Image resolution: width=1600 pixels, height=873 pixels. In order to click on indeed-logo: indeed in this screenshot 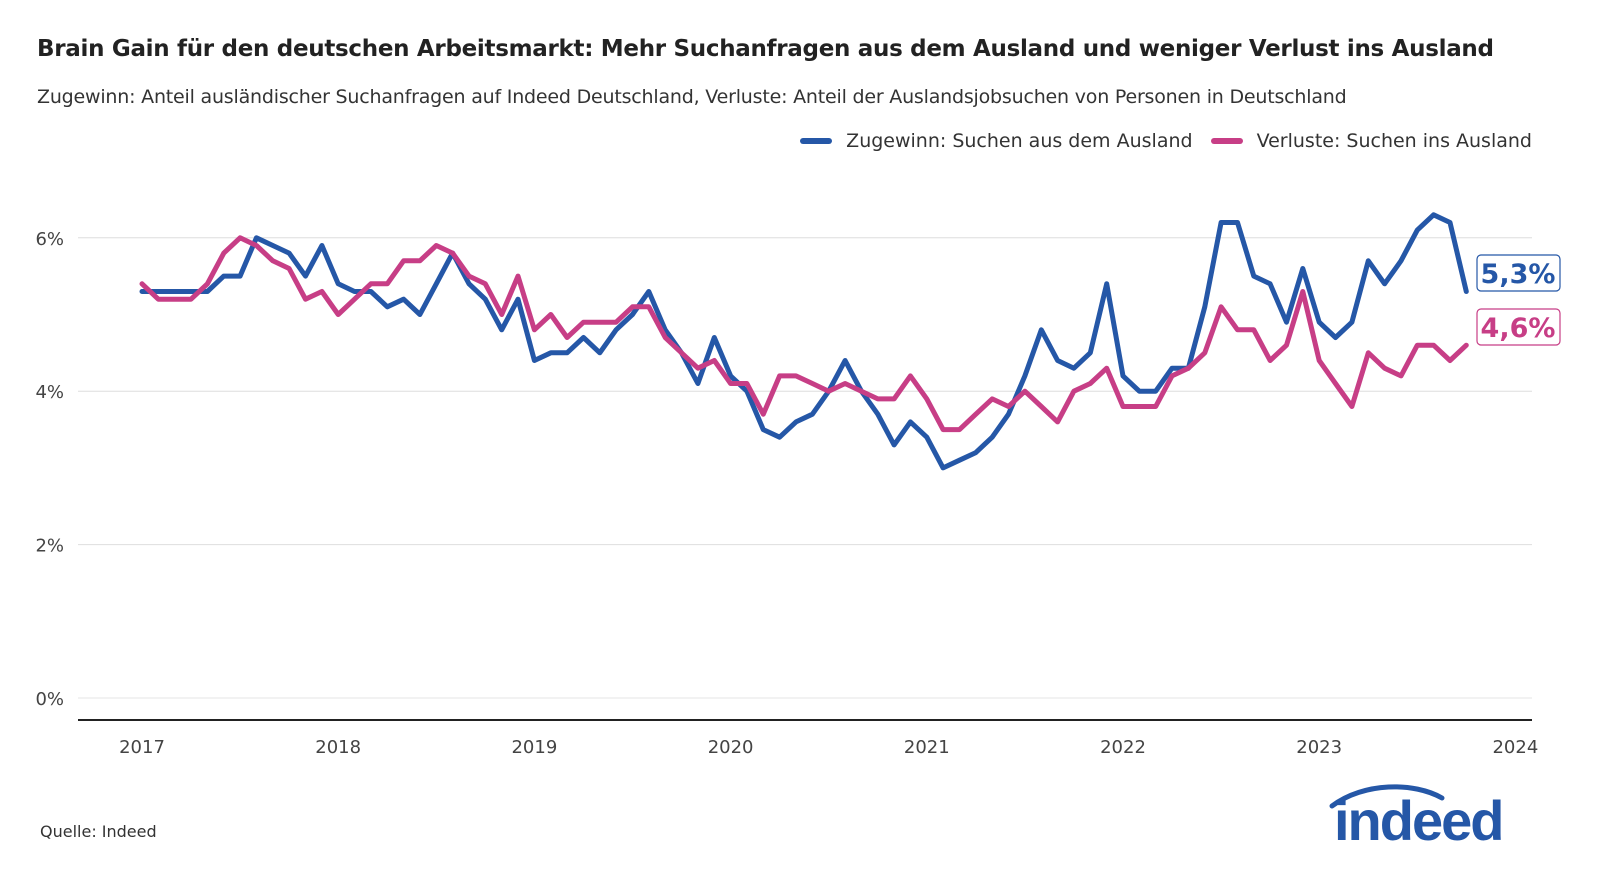, I will do `click(1416, 817)`.